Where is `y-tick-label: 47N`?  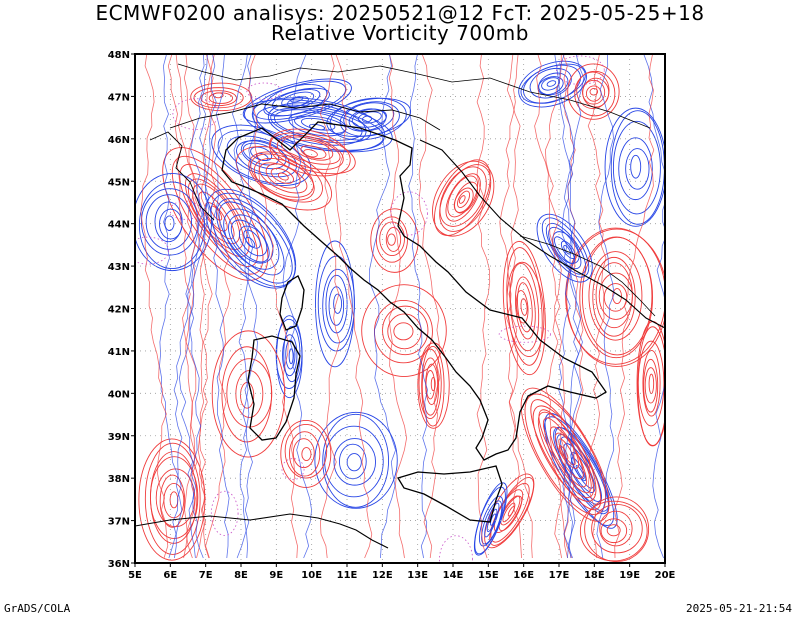
y-tick-label: 47N is located at coordinates (119, 97).